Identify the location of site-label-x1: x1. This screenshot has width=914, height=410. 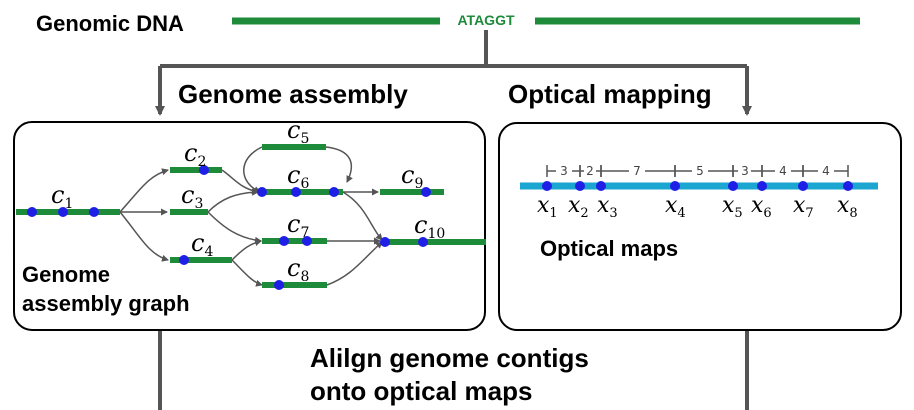
(547, 207).